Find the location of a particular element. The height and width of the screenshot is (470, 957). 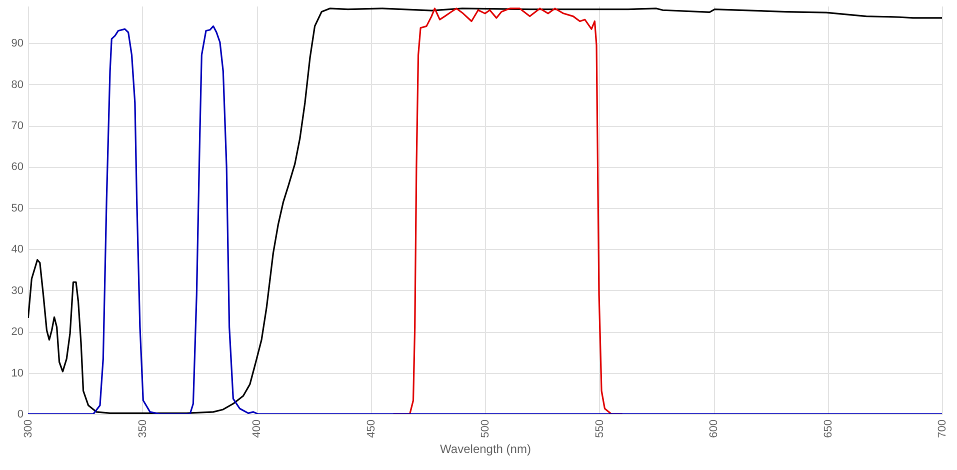

y-tick-label: 0 is located at coordinates (20, 414).